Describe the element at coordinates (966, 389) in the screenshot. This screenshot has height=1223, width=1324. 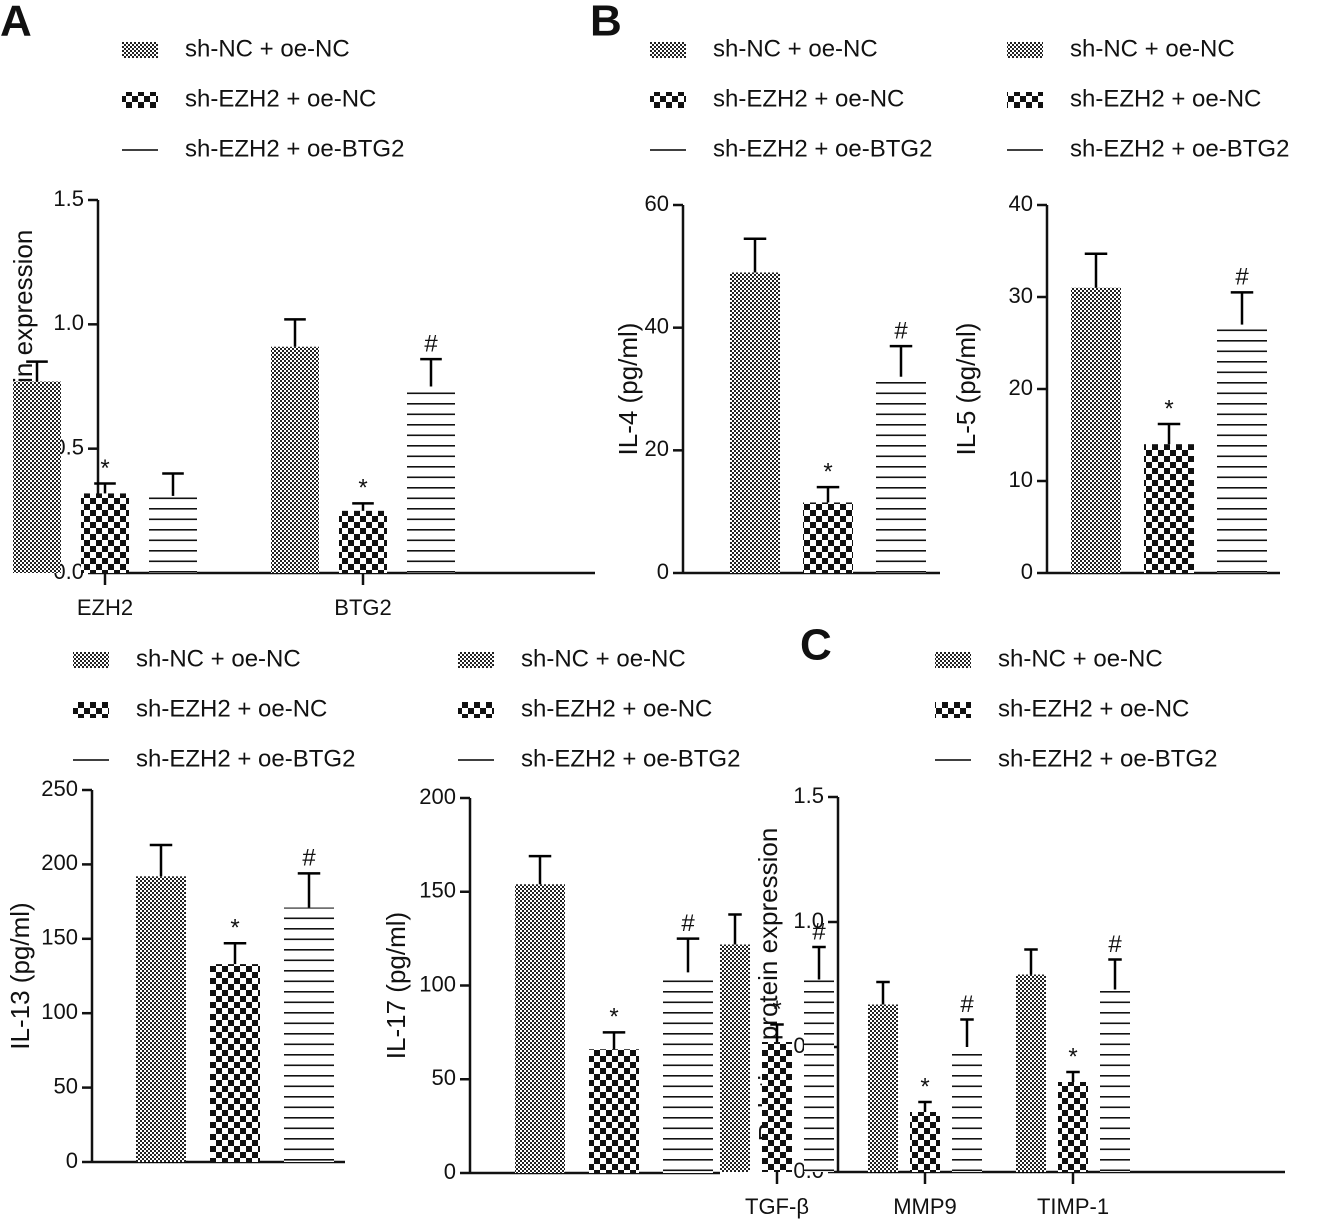
I see `y-axis-label: IL-5 (pg/ml)` at that location.